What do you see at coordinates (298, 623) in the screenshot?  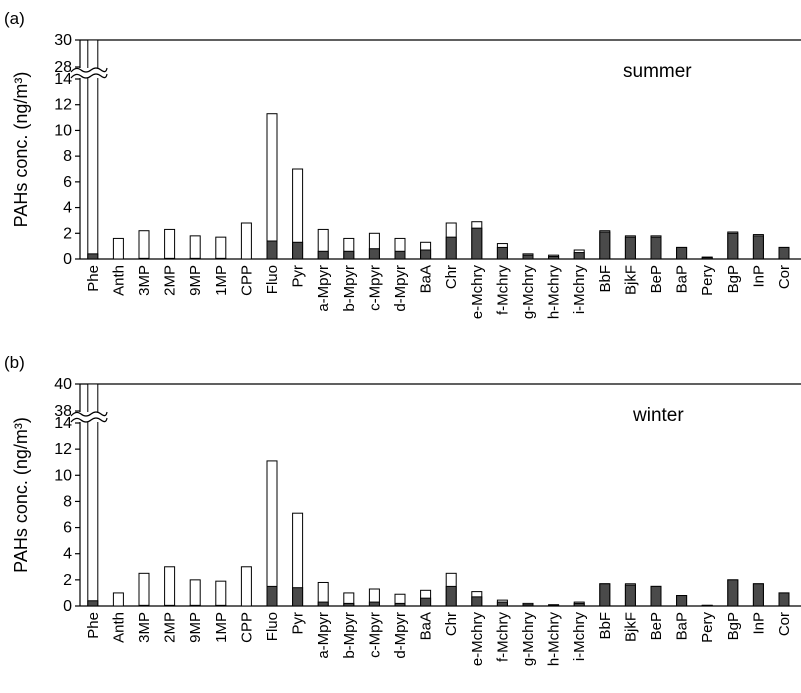 I see `x-tick-label: Pyr` at bounding box center [298, 623].